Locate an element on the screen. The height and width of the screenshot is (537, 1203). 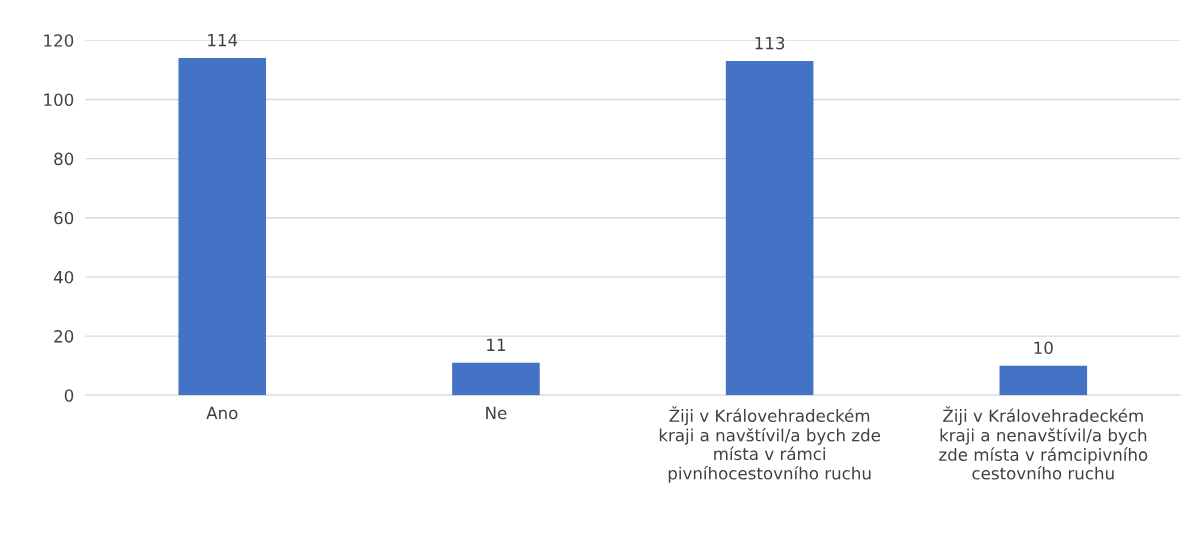
y-tick-label: 120 is located at coordinates (59, 40).